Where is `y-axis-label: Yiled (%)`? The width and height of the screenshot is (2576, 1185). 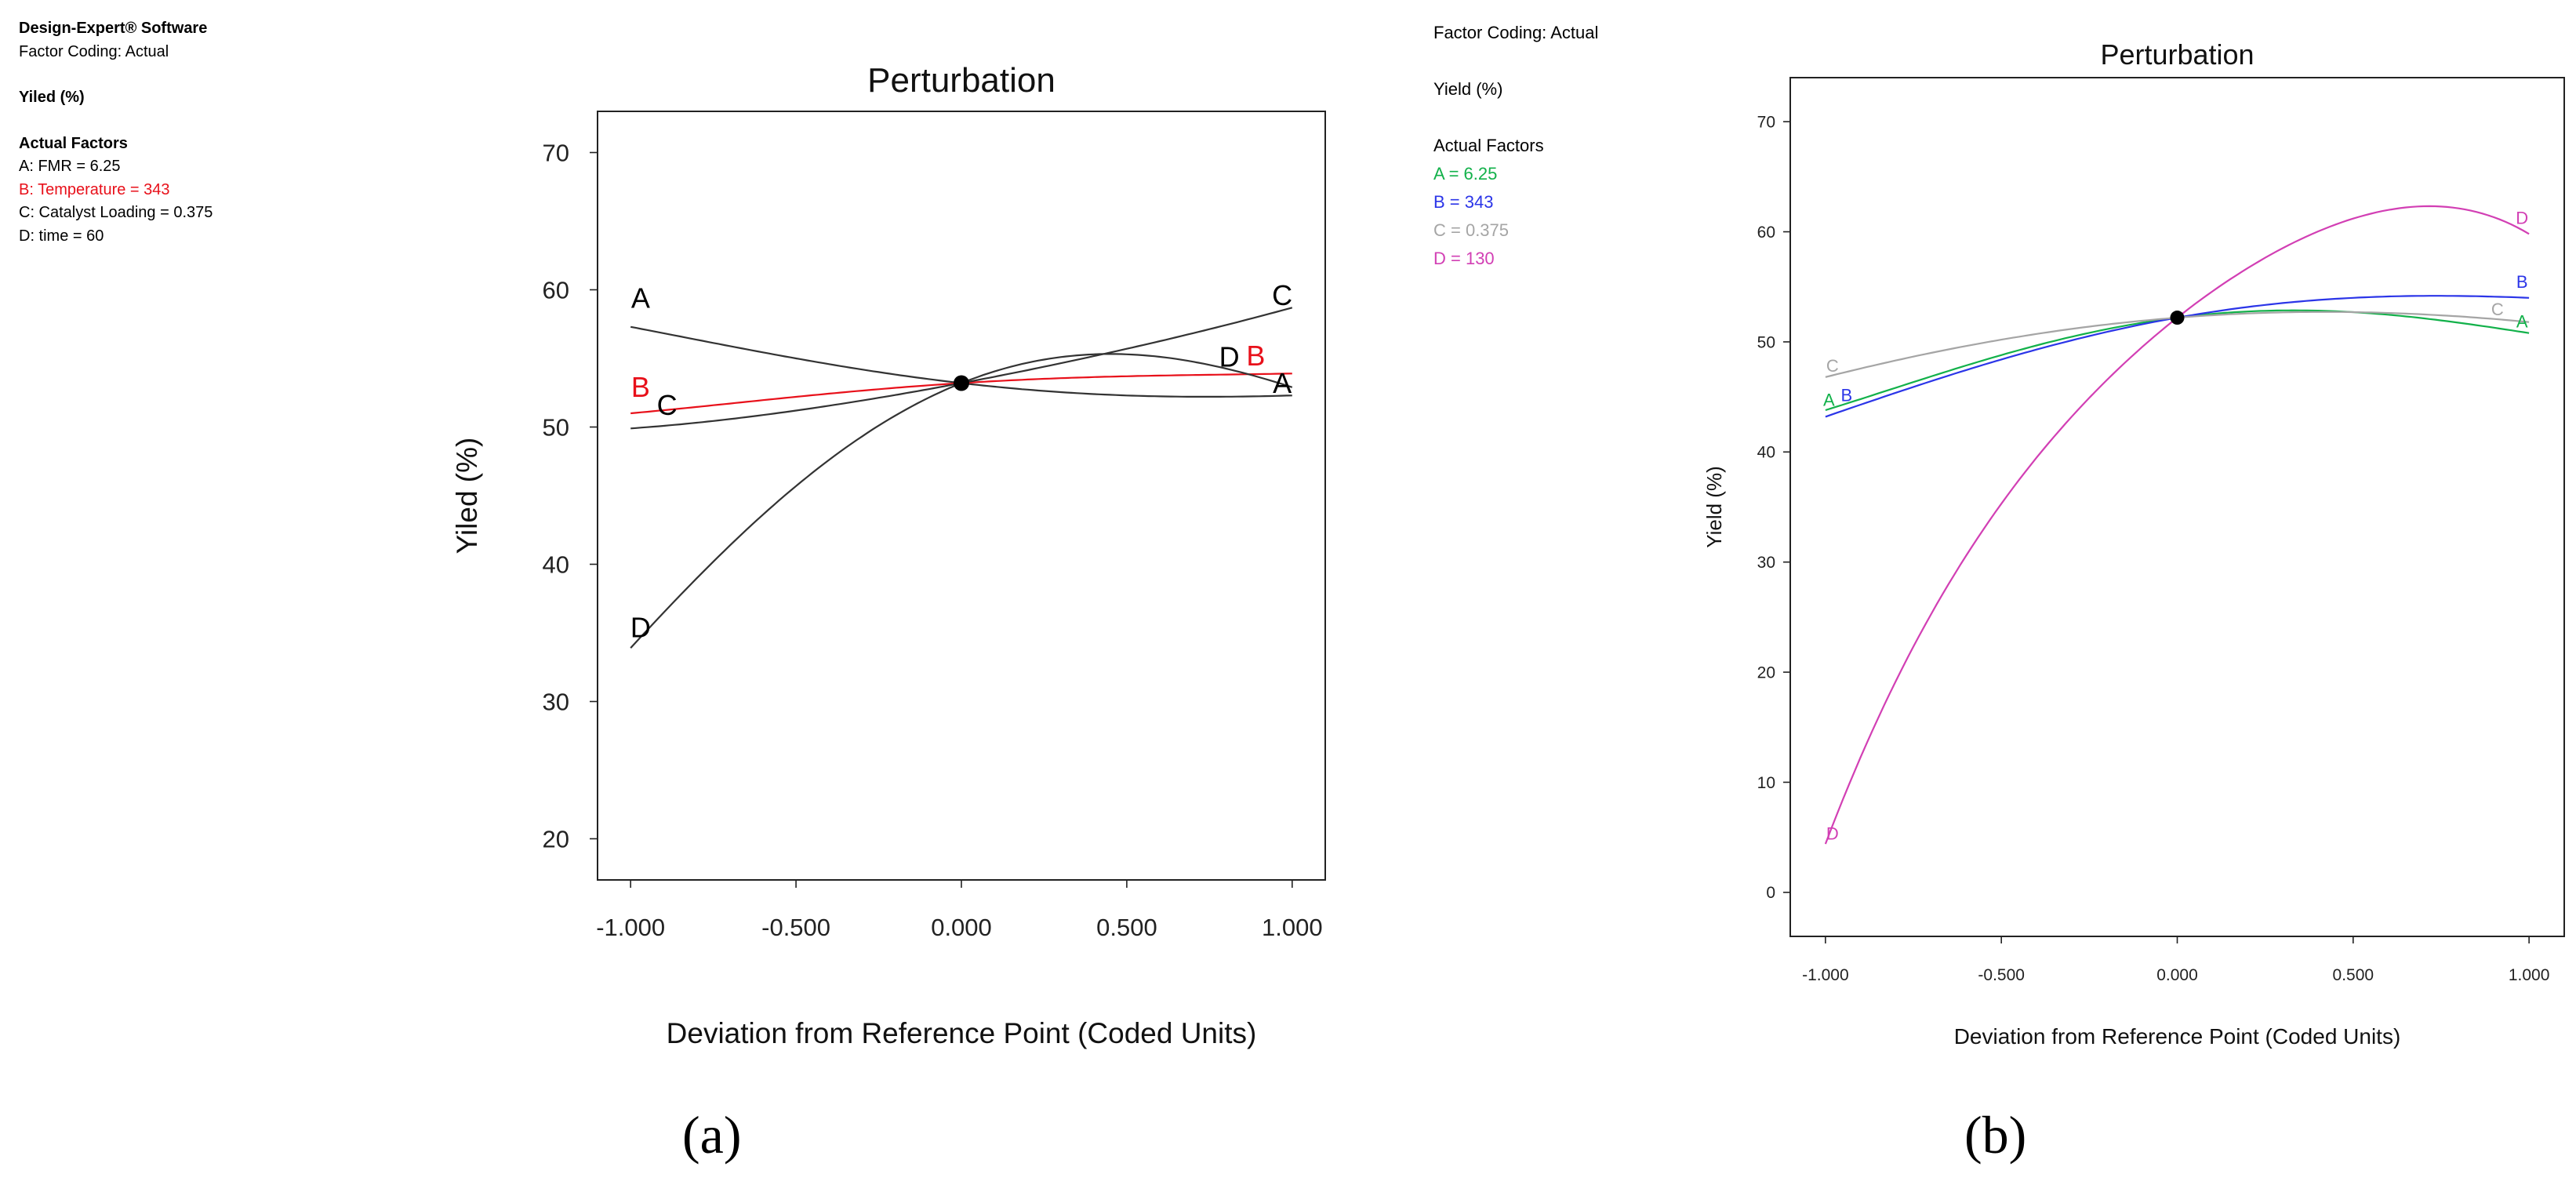 y-axis-label: Yiled (%) is located at coordinates (467, 496).